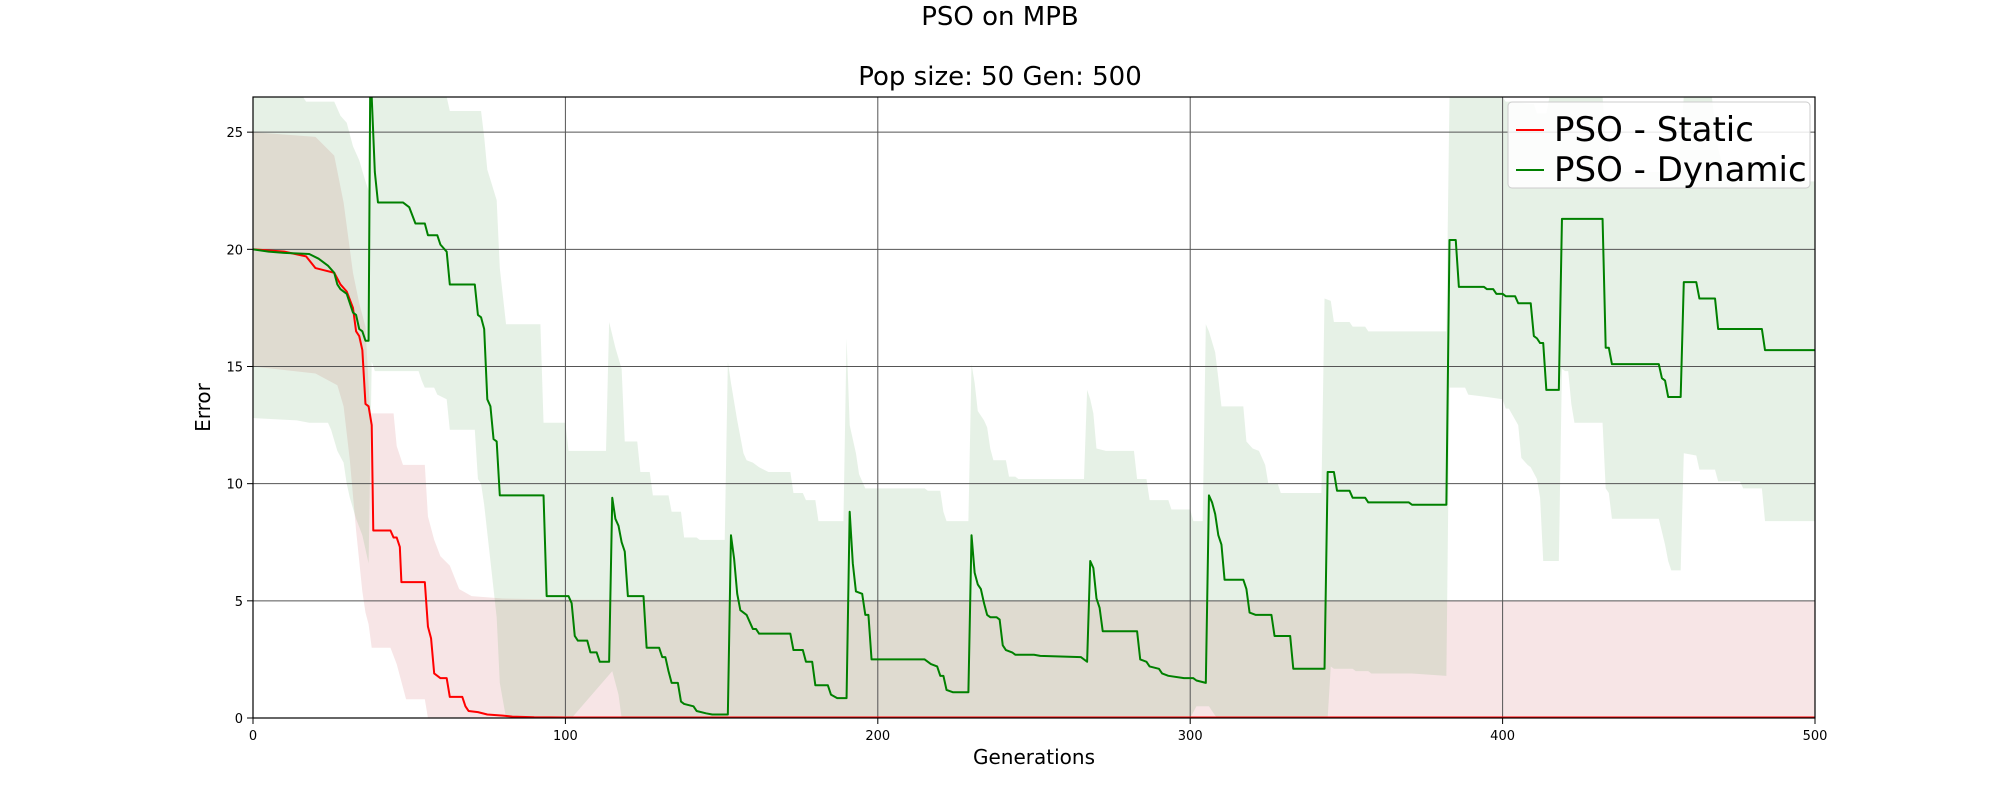 The width and height of the screenshot is (2000, 800). What do you see at coordinates (565, 736) in the screenshot?
I see `x-tick-label: 100` at bounding box center [565, 736].